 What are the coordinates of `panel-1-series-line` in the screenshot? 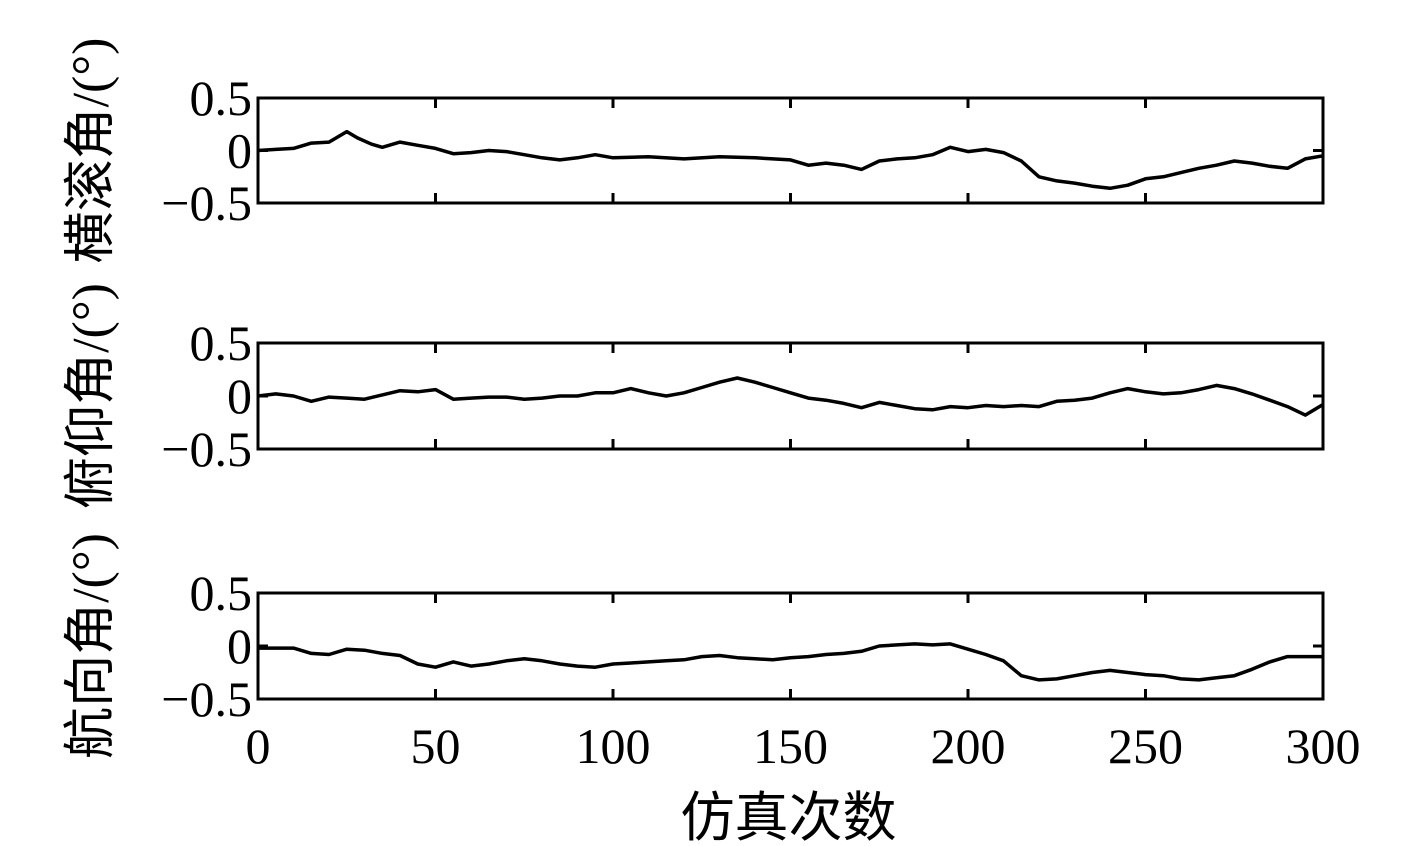 It's located at (790, 160).